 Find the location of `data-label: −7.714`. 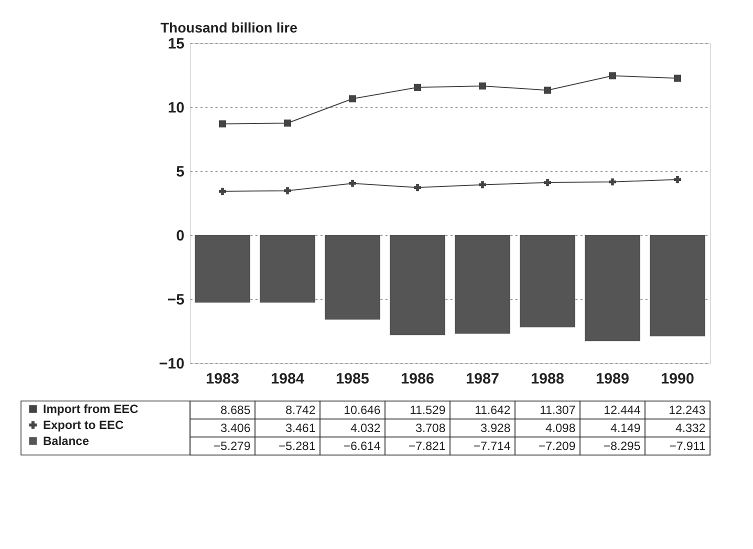

data-label: −7.714 is located at coordinates (492, 446).